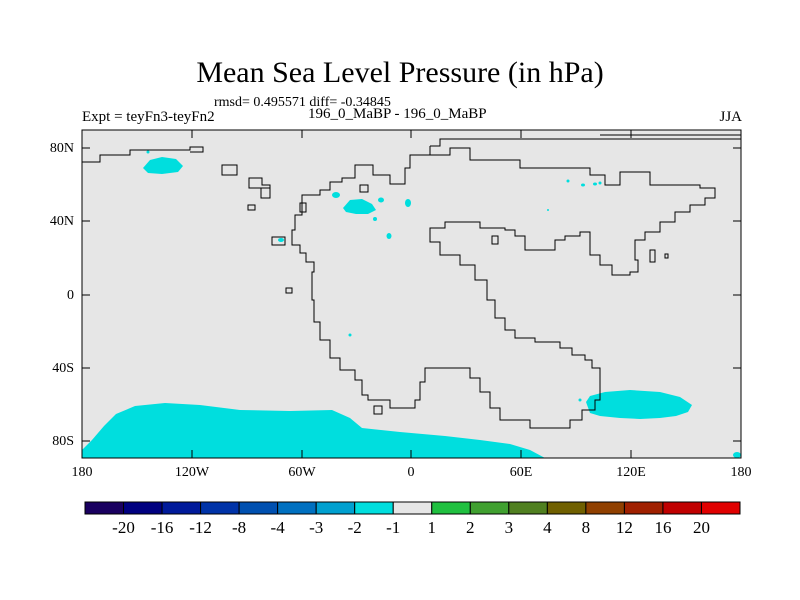 The width and height of the screenshot is (800, 600). I want to click on y-tick-label: 40N, so click(61, 221).